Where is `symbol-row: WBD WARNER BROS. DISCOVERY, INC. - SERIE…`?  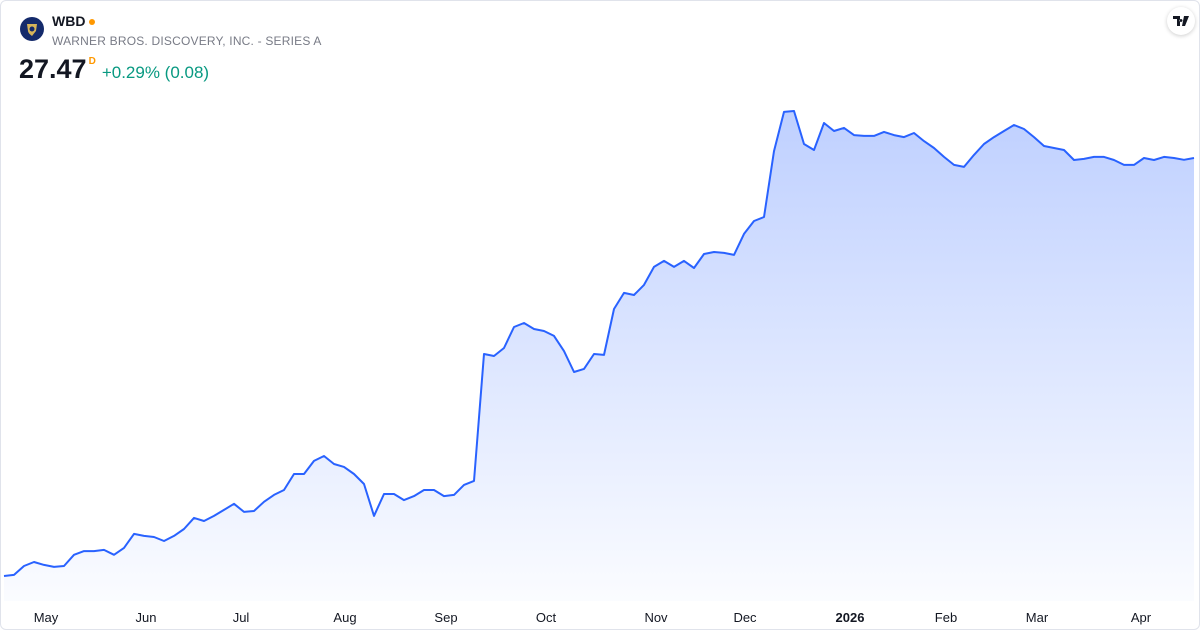 symbol-row: WBD WARNER BROS. DISCOVERY, INC. - SERIE… is located at coordinates (170, 30).